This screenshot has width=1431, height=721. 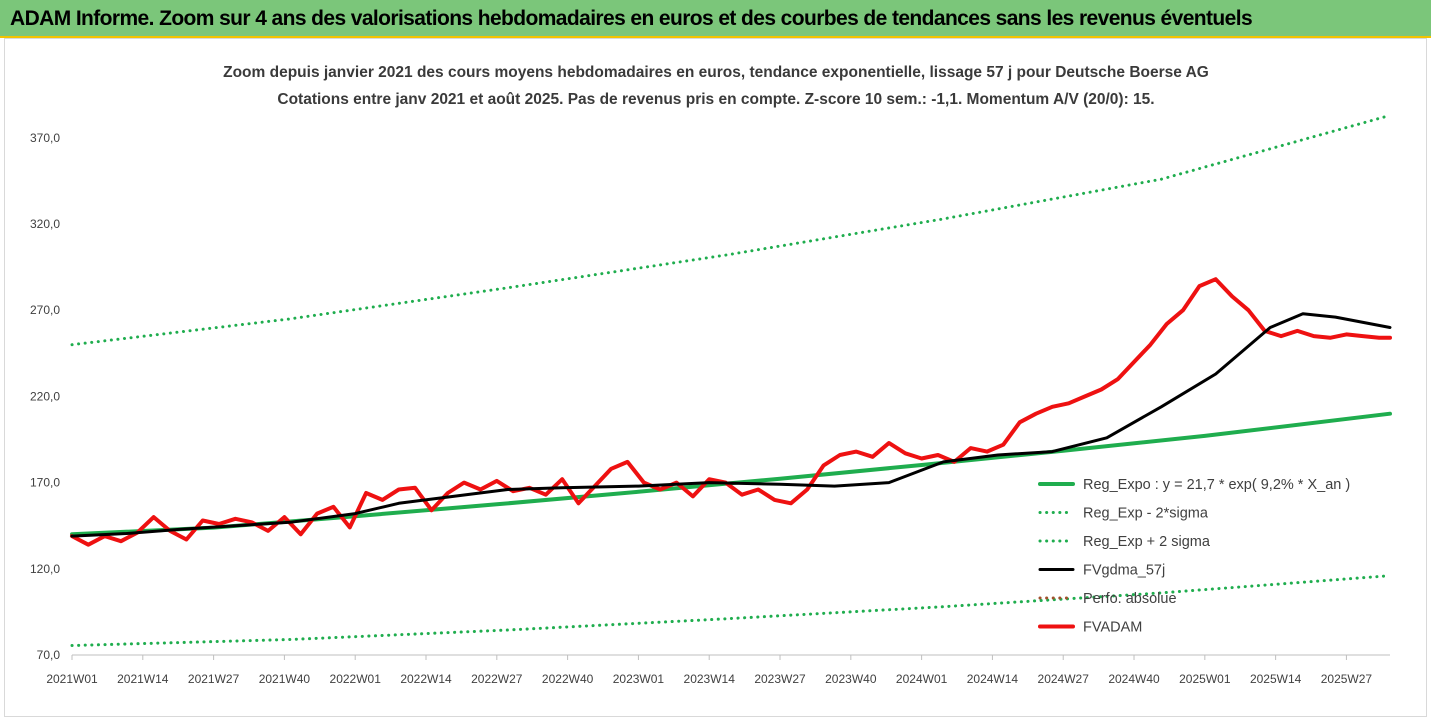 What do you see at coordinates (356, 679) in the screenshot?
I see `x-tick-label: 2022W01` at bounding box center [356, 679].